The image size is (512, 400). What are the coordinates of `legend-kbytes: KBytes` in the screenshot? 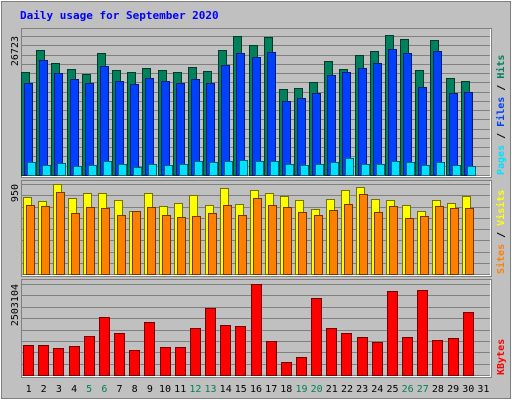 It's located at (501, 357).